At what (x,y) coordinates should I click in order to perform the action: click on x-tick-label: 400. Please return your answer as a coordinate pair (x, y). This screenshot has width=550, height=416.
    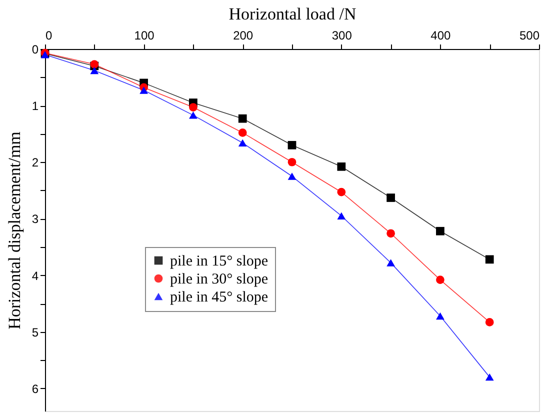
    Looking at the image, I should click on (441, 35).